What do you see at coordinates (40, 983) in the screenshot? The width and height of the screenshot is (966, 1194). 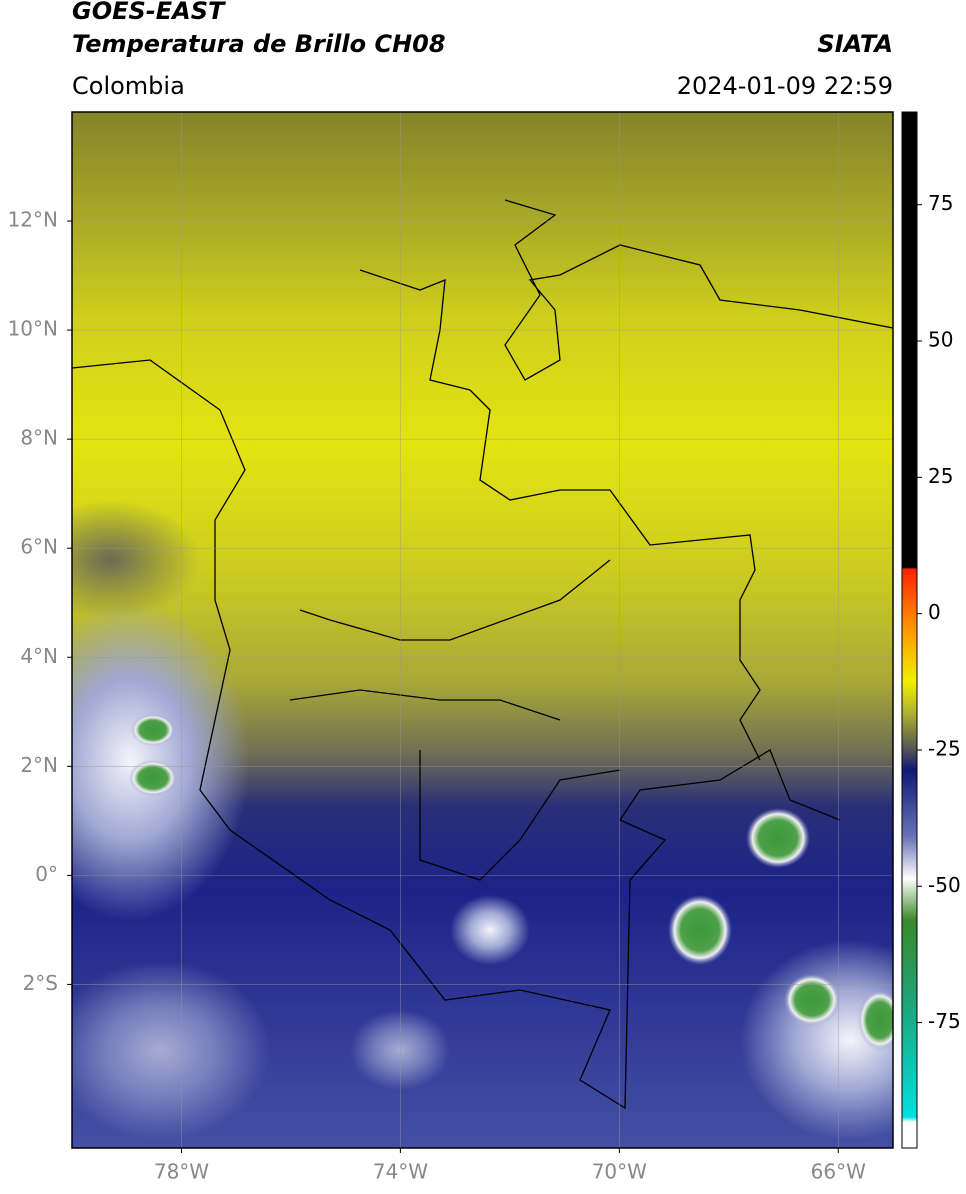 I see `lat-tick-label: 2°S` at bounding box center [40, 983].